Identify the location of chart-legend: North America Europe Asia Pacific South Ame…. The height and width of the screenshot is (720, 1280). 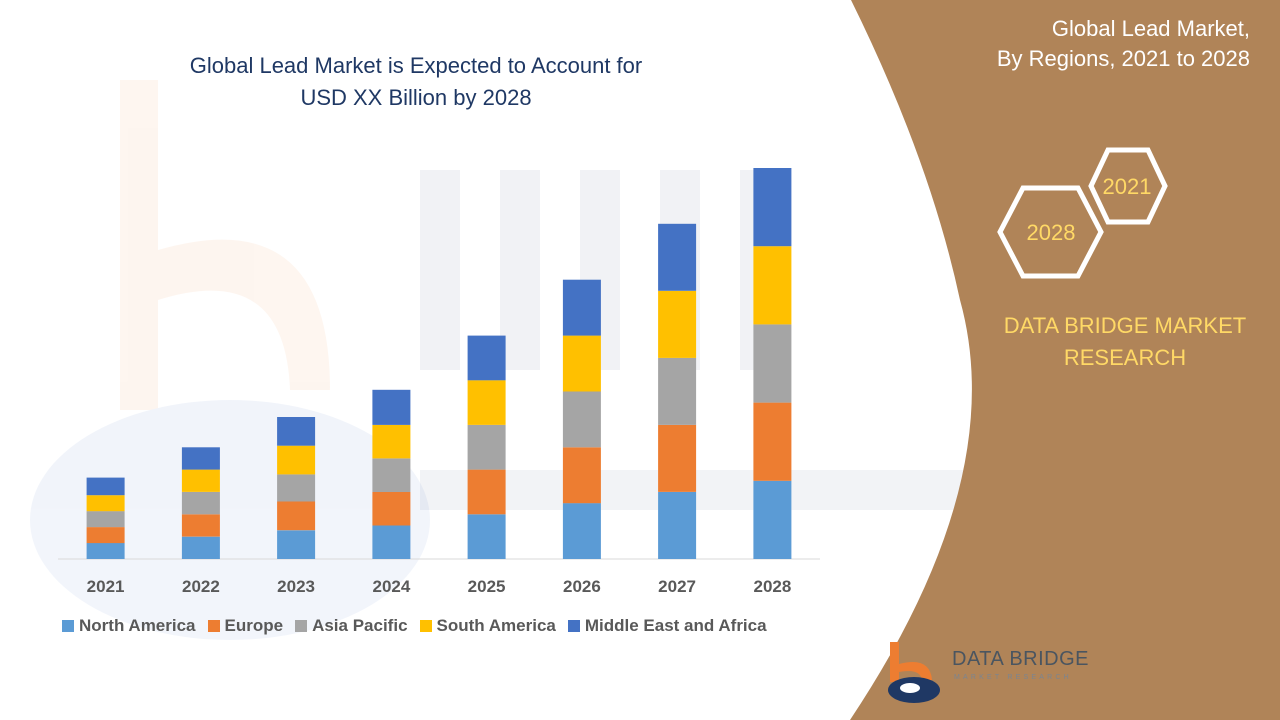
(414, 626).